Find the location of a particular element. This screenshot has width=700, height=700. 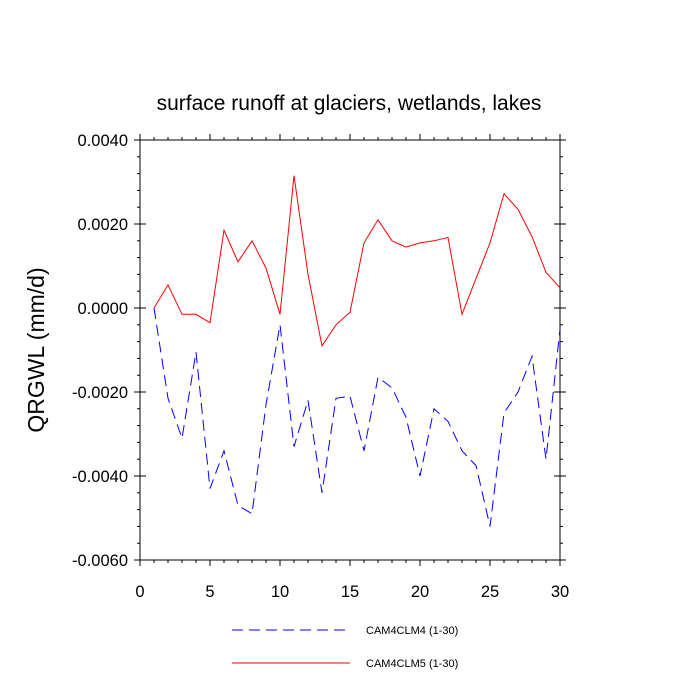

legend-label-1: CAM4CLM5 (1-30) is located at coordinates (412, 664).